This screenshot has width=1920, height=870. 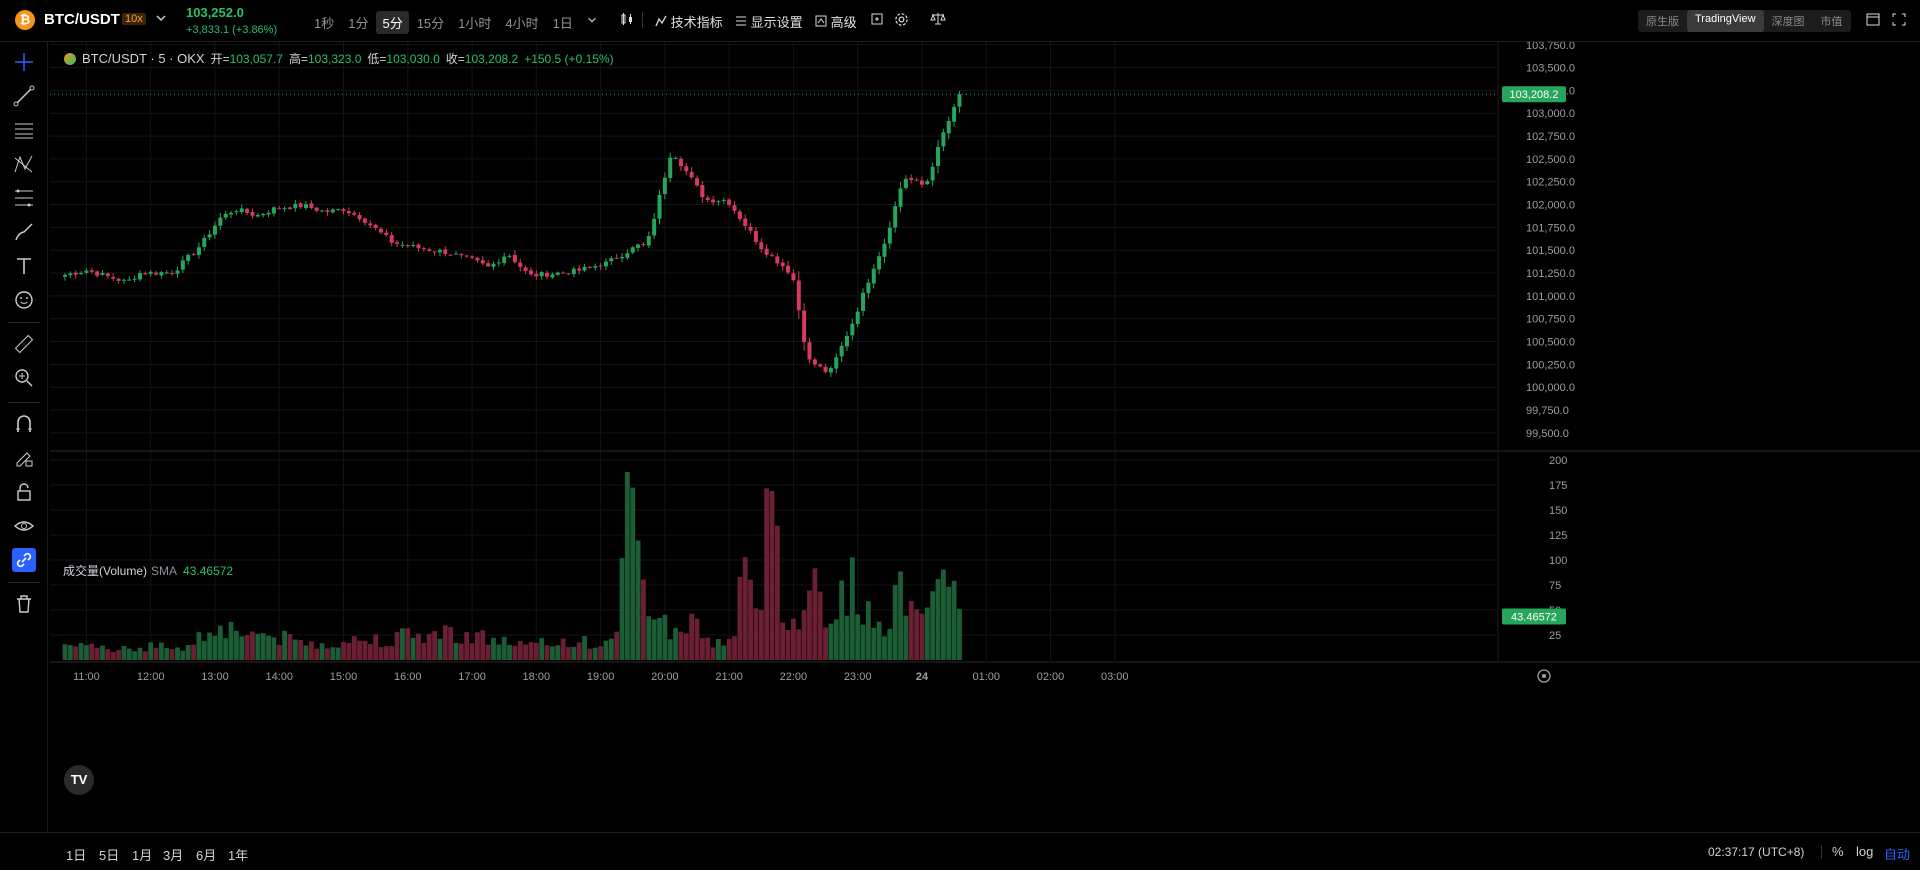 I want to click on interval-5m: 5分, so click(x=392, y=22).